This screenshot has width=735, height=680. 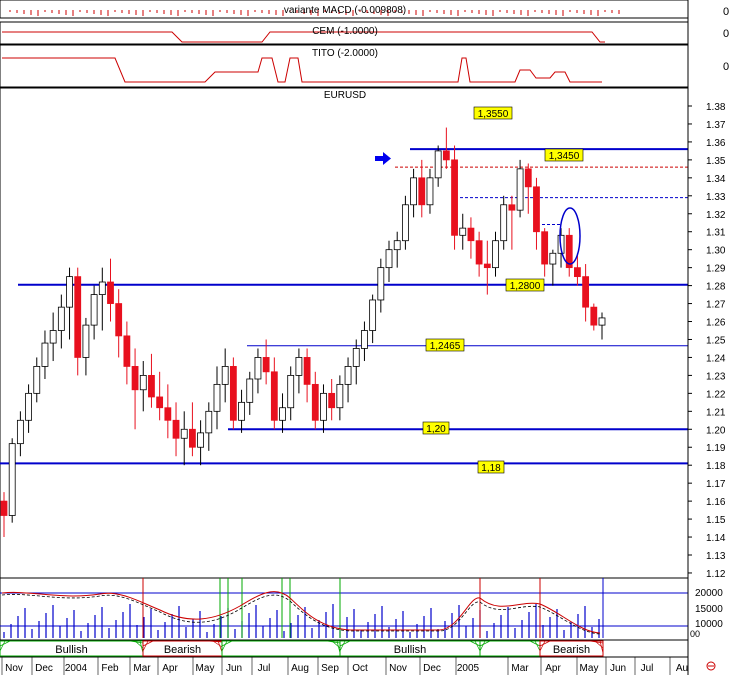 What do you see at coordinates (716, 215) in the screenshot?
I see `y-tick-label: 1.32` at bounding box center [716, 215].